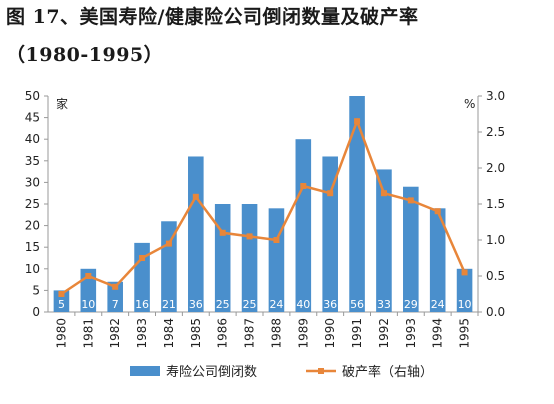  Describe the element at coordinates (142, 333) in the screenshot. I see `x-tick-label: 1983` at that location.